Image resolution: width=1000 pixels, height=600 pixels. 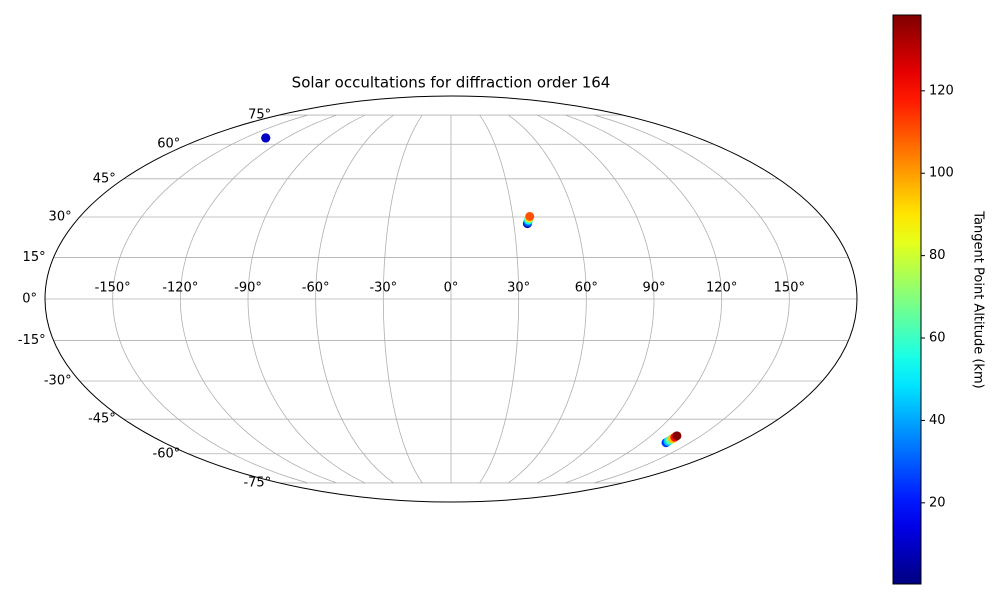 What do you see at coordinates (34, 257) in the screenshot?
I see `y-tick-label: 15°` at bounding box center [34, 257].